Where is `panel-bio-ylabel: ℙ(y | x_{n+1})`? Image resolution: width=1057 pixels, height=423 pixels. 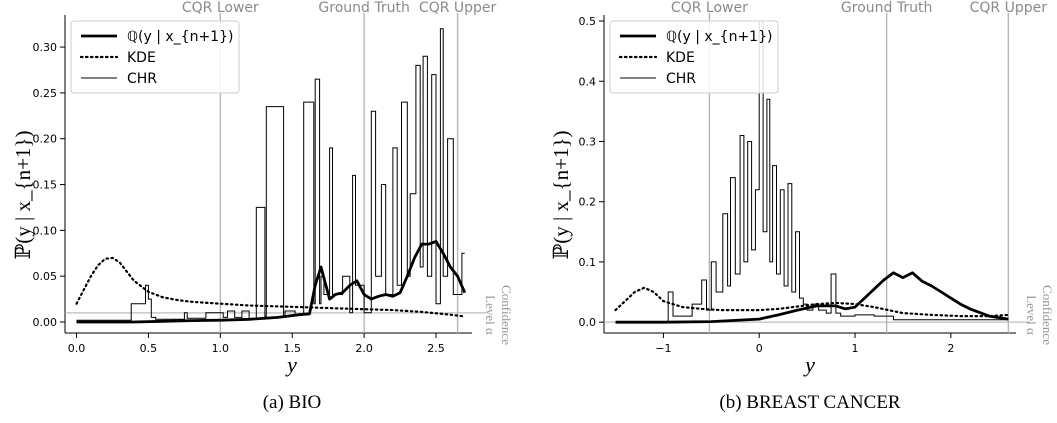
panel-bio-ylabel: ℙ(y | x_{n+1}) is located at coordinates (23, 195).